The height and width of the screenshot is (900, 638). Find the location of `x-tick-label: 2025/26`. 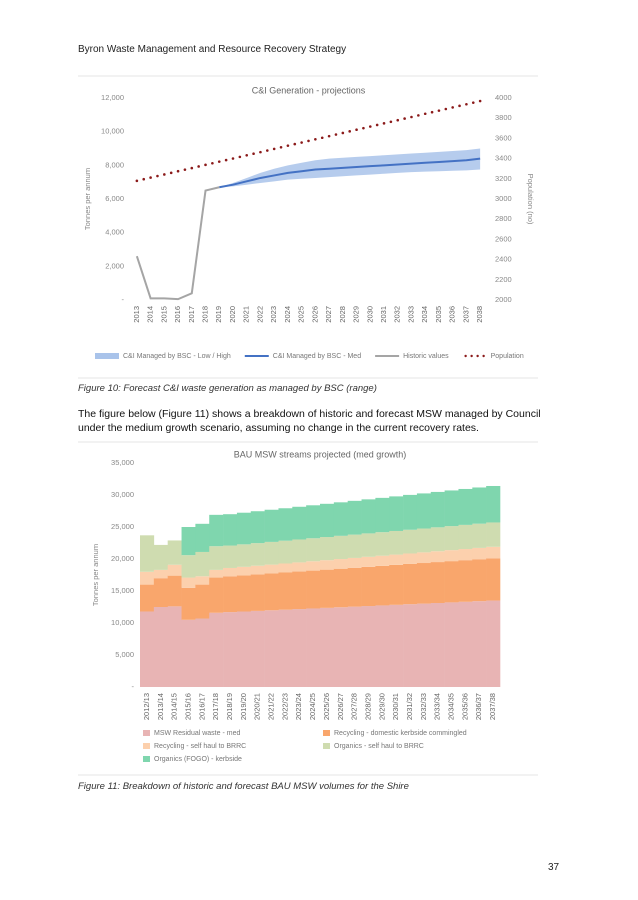

x-tick-label: 2025/26 is located at coordinates (326, 706).